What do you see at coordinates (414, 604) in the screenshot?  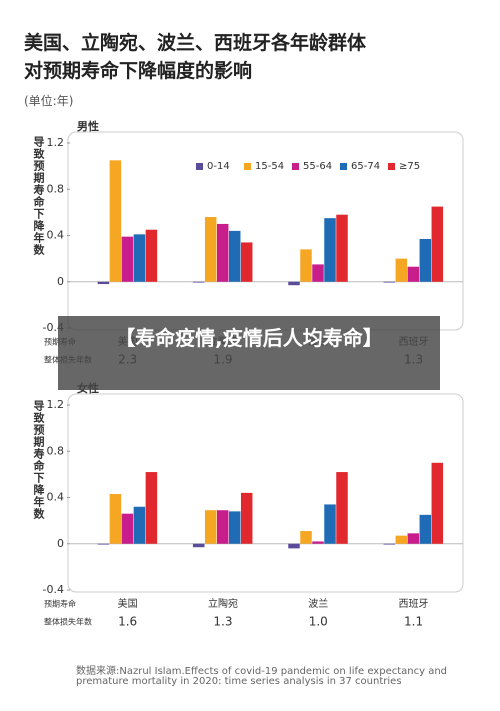 I see `x-tick-label: 西班牙` at bounding box center [414, 604].